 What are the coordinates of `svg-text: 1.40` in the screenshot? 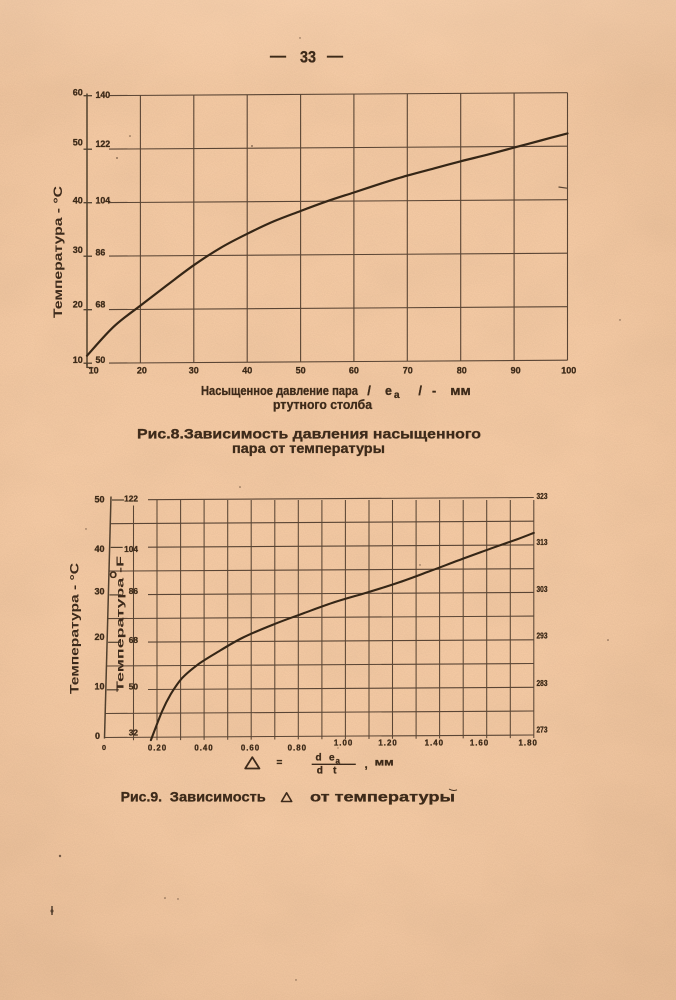 It's located at (434, 742).